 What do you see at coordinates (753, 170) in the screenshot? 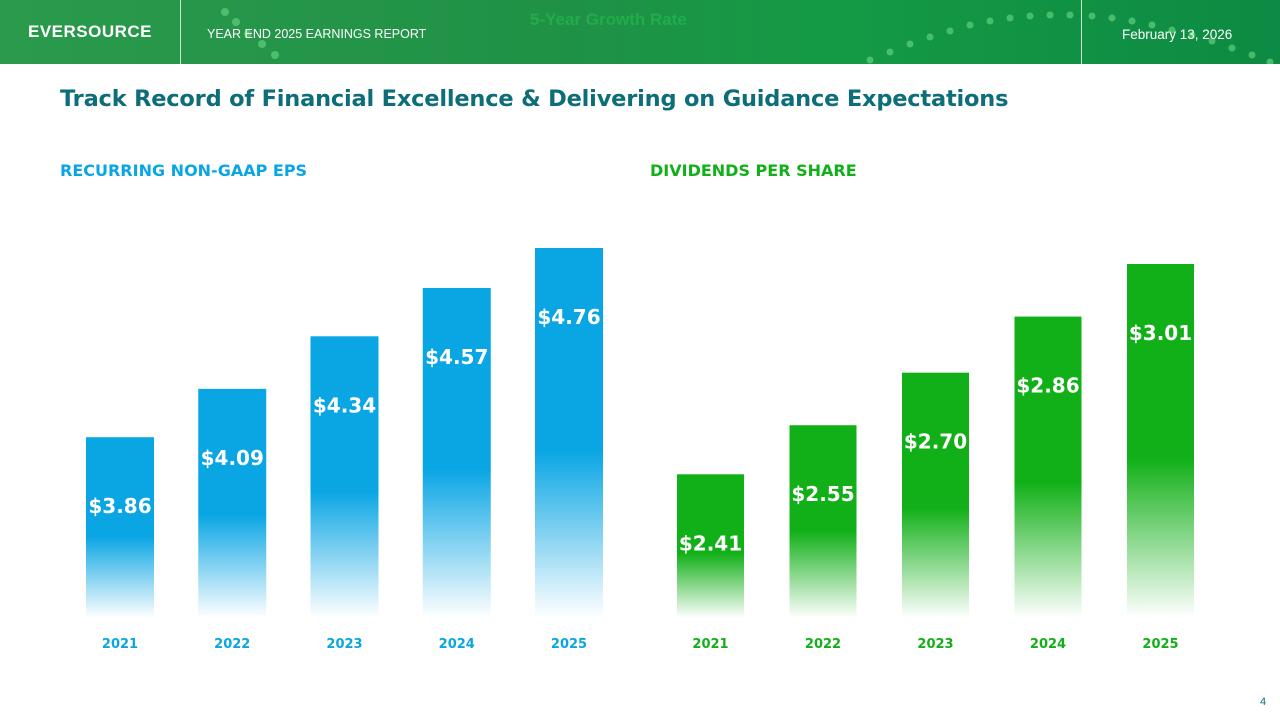
I see `dividends-chart-title: DIVIDENDS PER SHARE` at bounding box center [753, 170].